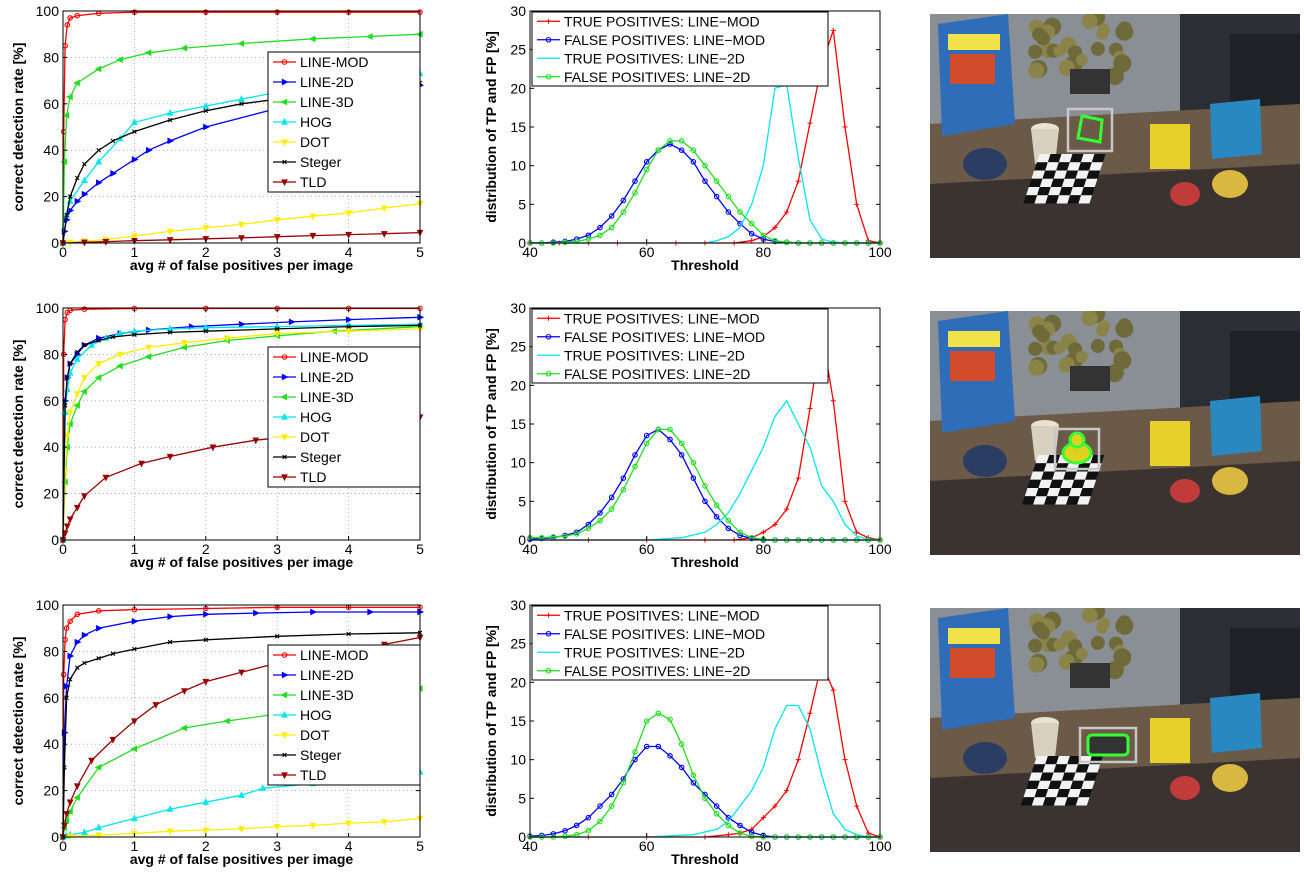  Describe the element at coordinates (518, 347) in the screenshot. I see `y-tick-label: 25` at that location.